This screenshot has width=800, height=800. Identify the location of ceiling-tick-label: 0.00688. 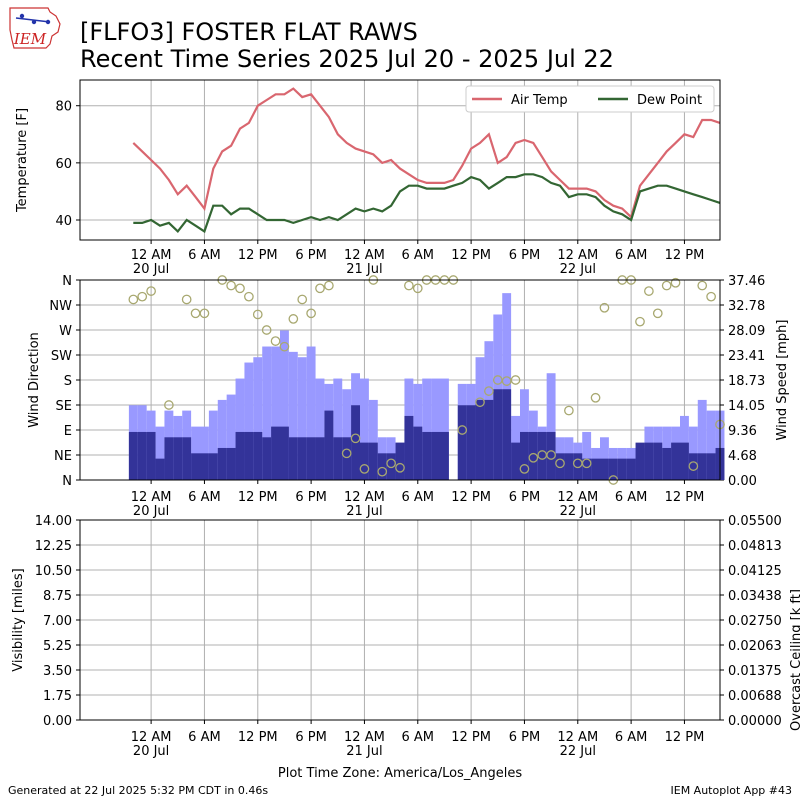
(755, 696).